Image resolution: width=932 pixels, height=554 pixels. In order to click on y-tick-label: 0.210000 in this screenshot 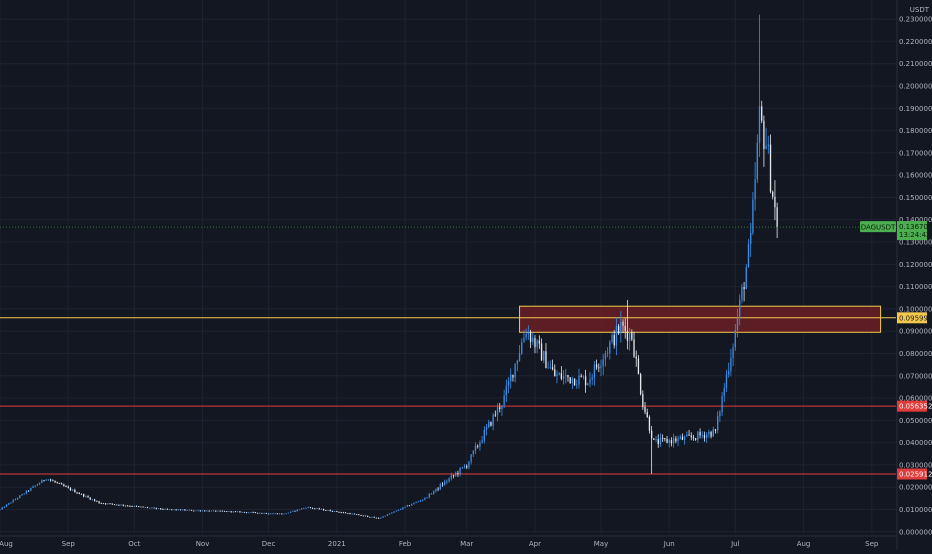, I will do `click(915, 64)`.